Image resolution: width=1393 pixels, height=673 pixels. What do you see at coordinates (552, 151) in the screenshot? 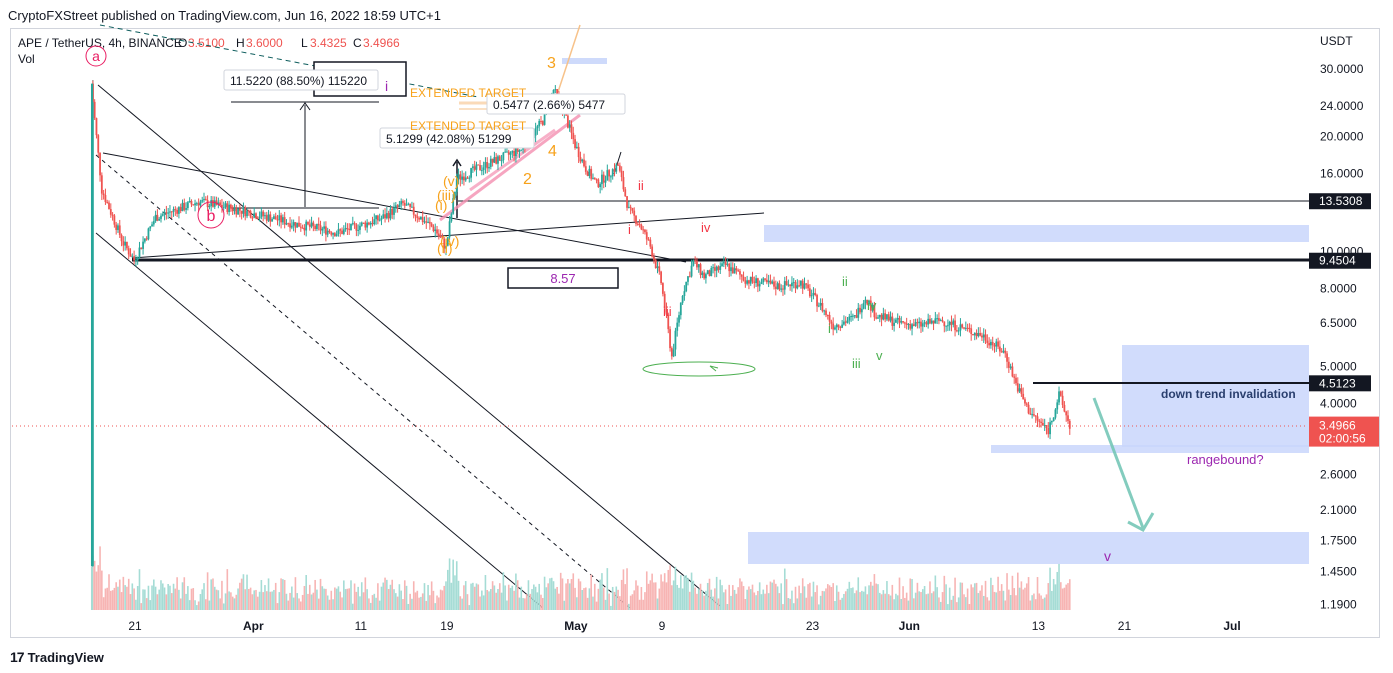
I see `wave-orange-4: 4` at bounding box center [552, 151].